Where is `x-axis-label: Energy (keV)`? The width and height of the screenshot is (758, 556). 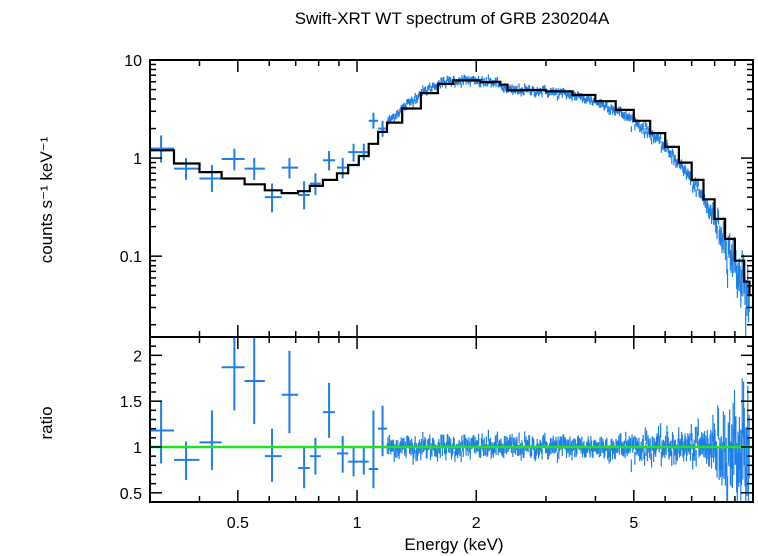
x-axis-label: Energy (keV) is located at coordinates (453, 544).